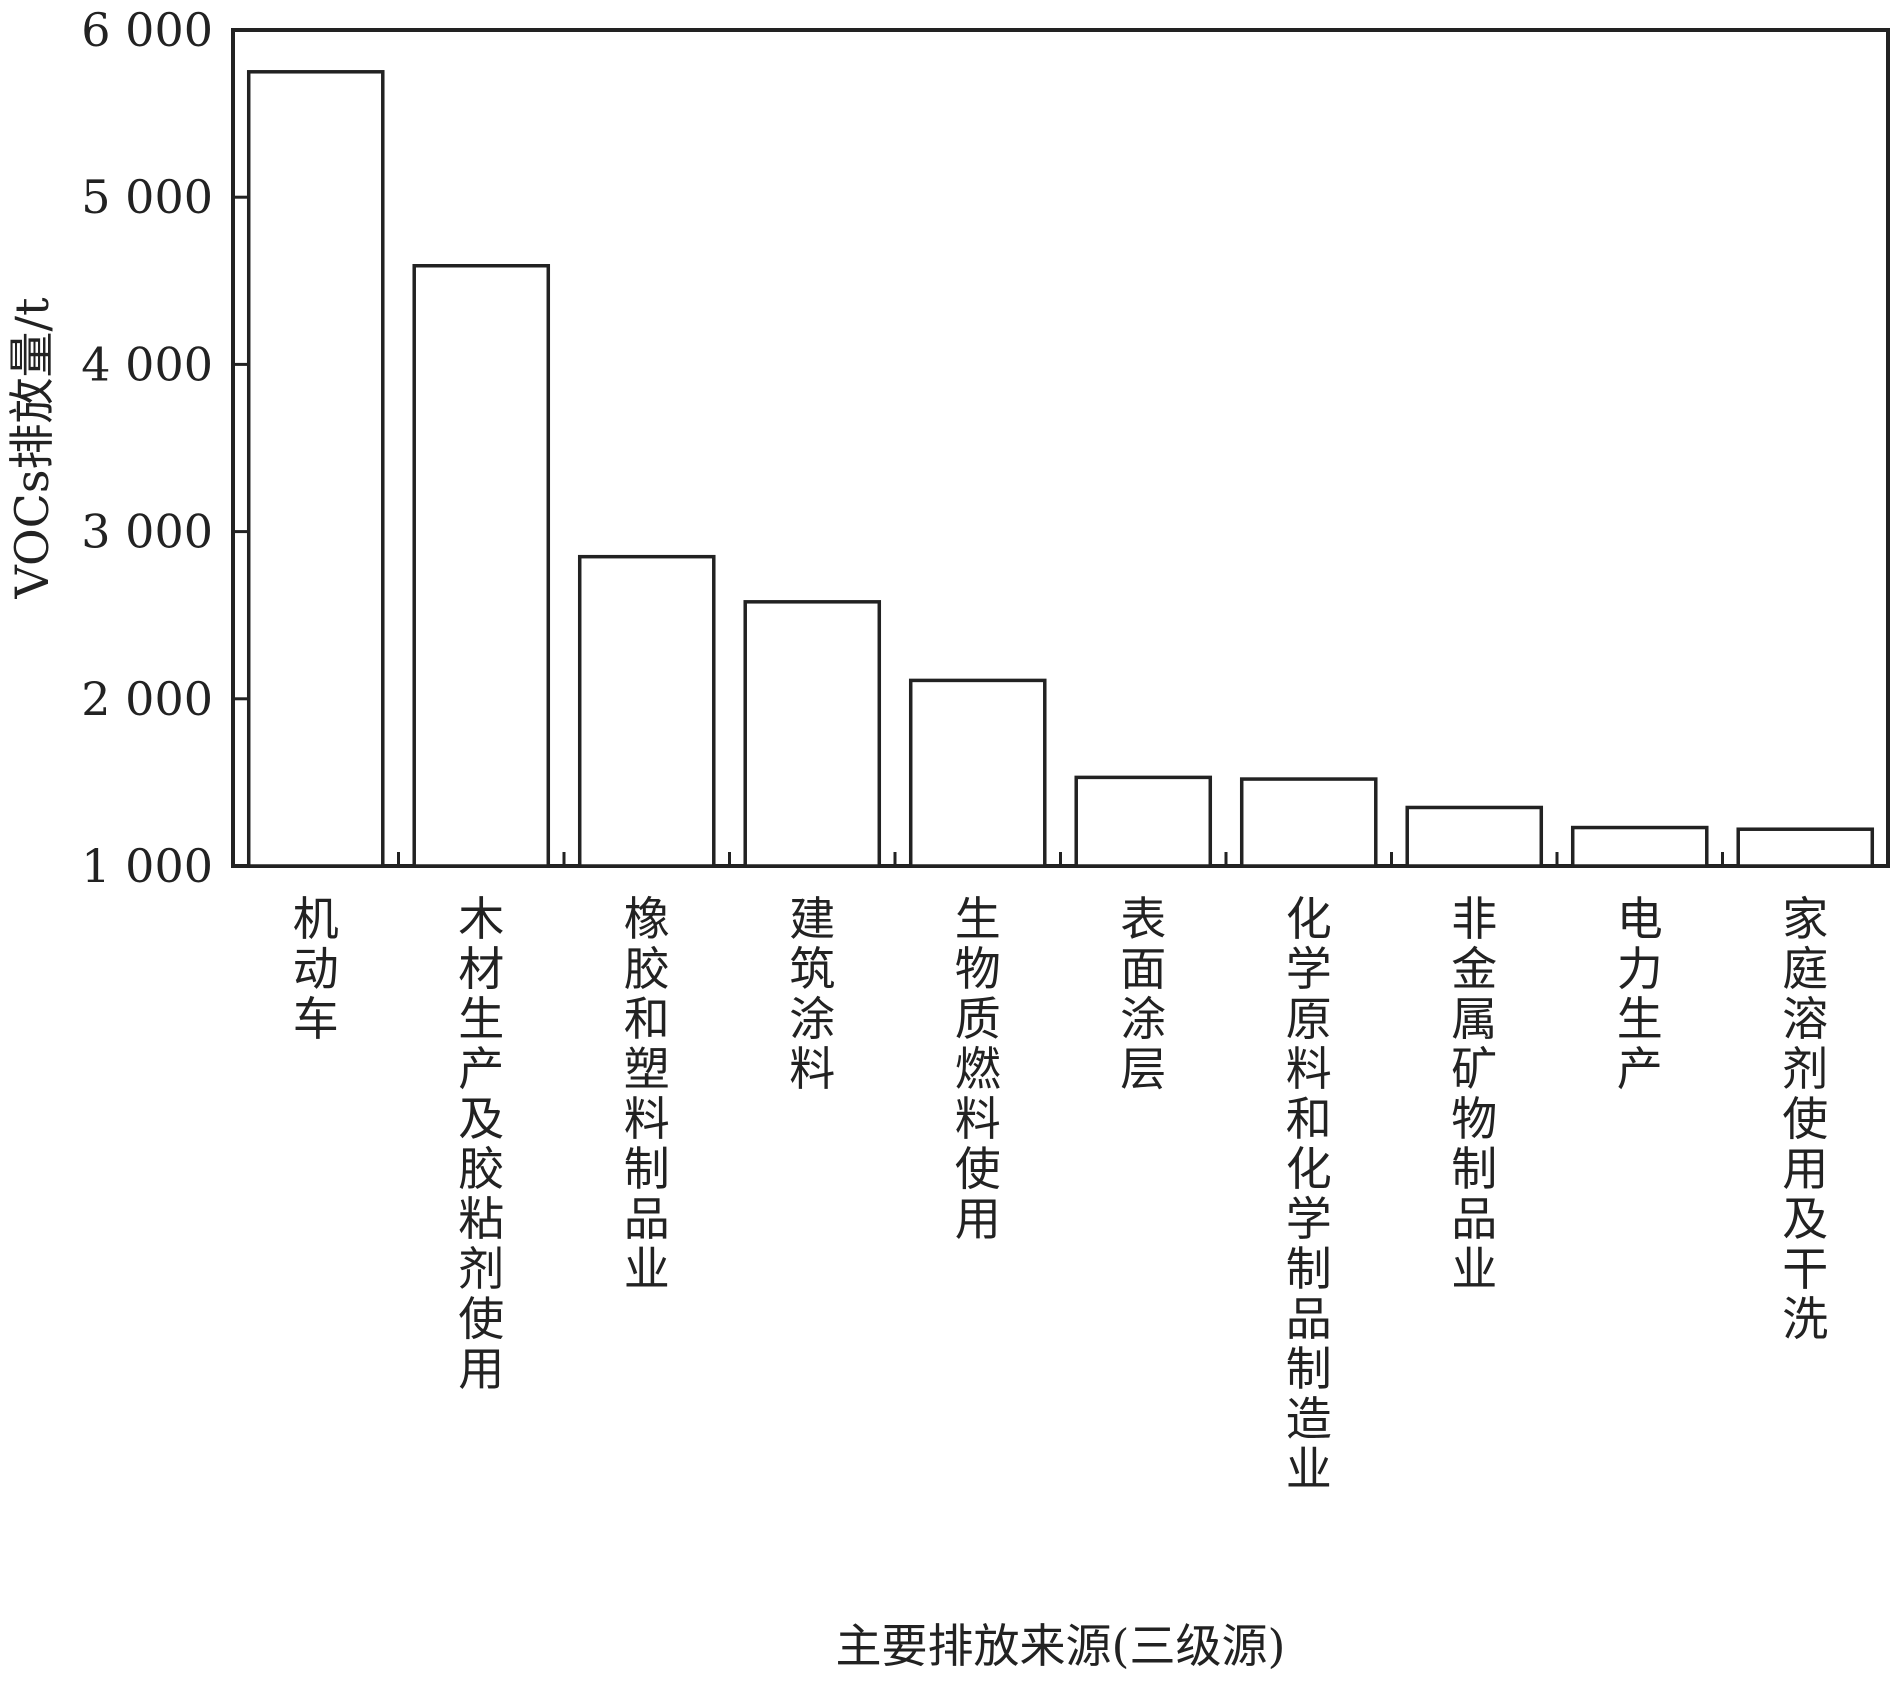 The width and height of the screenshot is (1890, 1689). What do you see at coordinates (147, 448) in the screenshot?
I see `y-axis-tick-labels: 1 000 2 000 3 000 4 000 5 000 6 000` at bounding box center [147, 448].